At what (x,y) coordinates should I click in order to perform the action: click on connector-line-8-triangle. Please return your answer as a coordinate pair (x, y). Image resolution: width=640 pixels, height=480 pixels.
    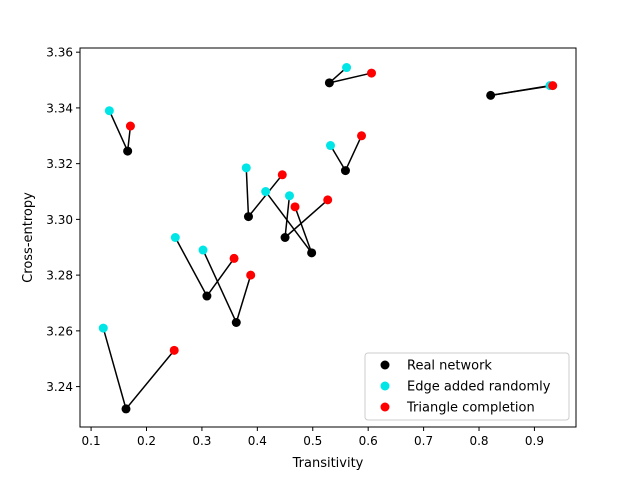
    Looking at the image, I should click on (353, 153).